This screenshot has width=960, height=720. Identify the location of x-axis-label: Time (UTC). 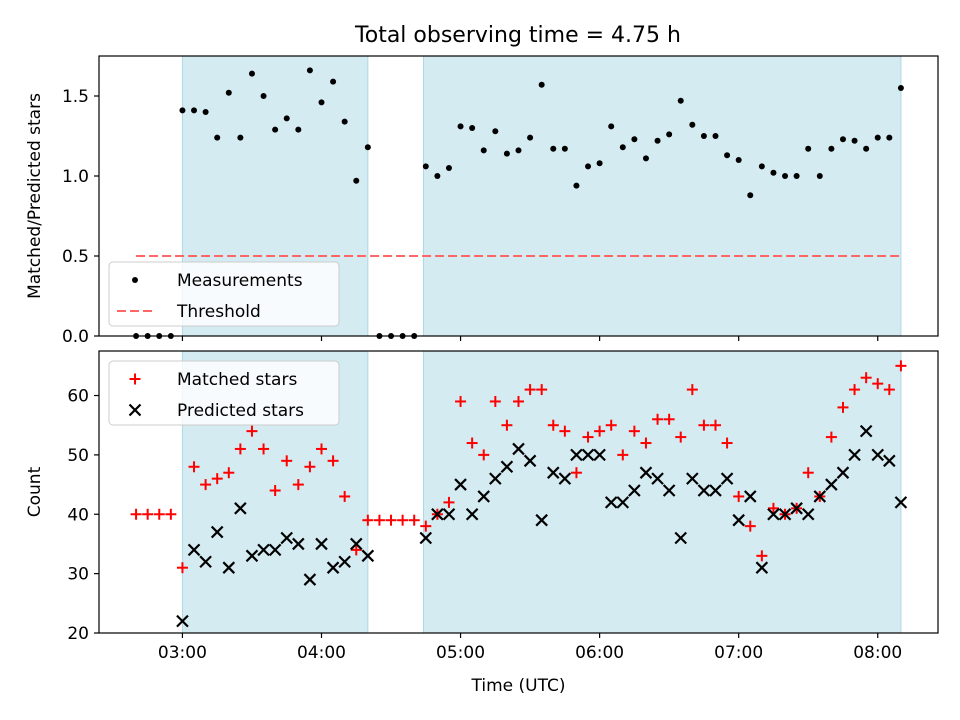
(518, 686).